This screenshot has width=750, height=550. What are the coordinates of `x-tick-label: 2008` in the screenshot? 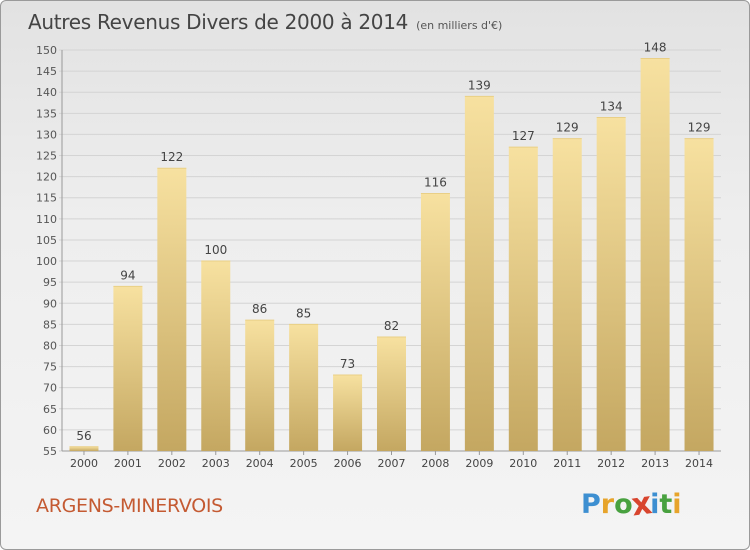 It's located at (435, 463).